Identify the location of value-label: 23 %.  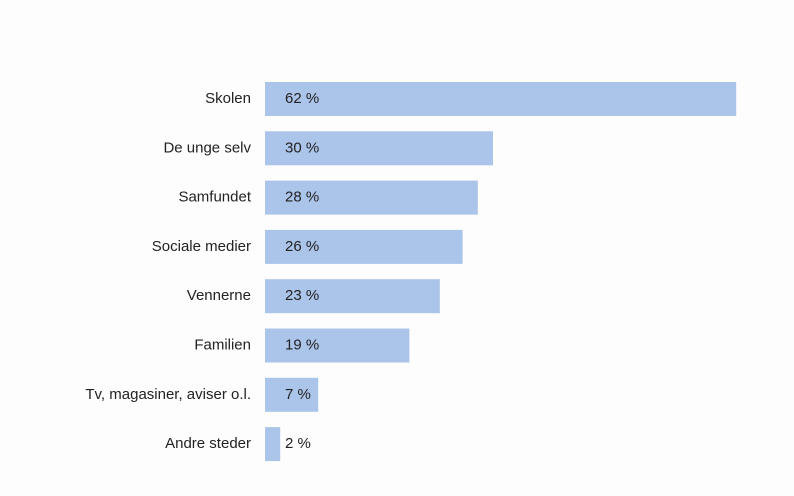
(302, 295).